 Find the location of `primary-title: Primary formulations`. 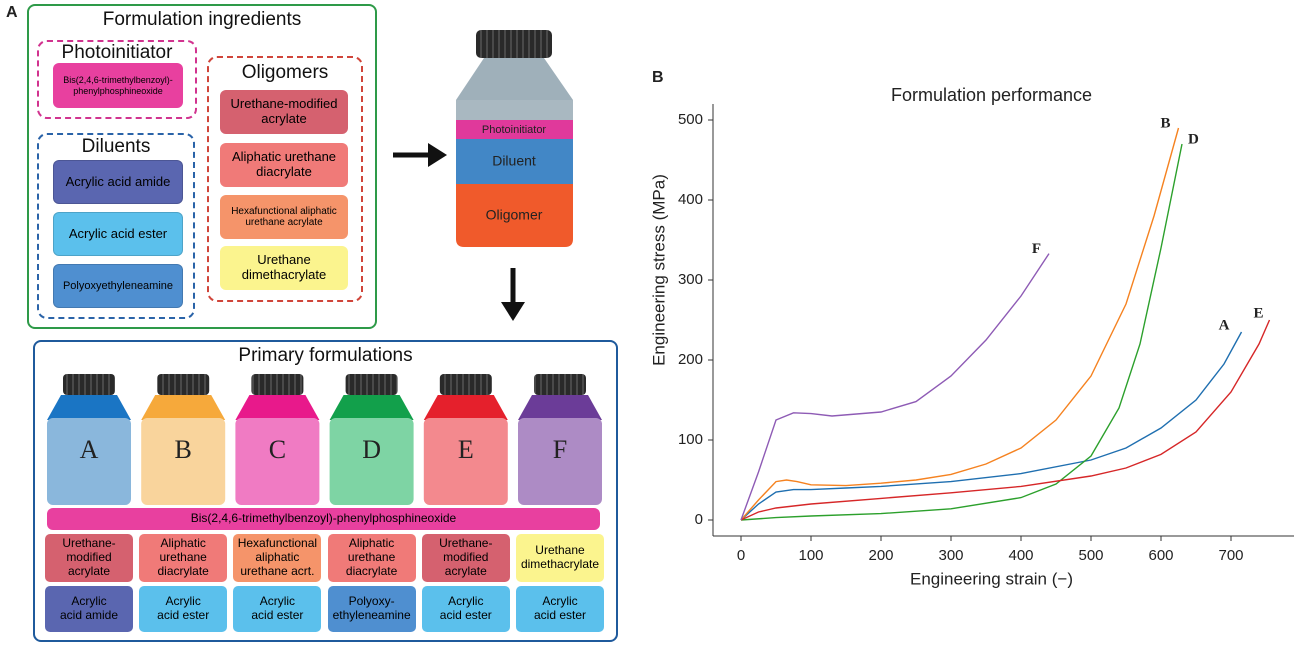

primary-title: Primary formulations is located at coordinates (325, 355).